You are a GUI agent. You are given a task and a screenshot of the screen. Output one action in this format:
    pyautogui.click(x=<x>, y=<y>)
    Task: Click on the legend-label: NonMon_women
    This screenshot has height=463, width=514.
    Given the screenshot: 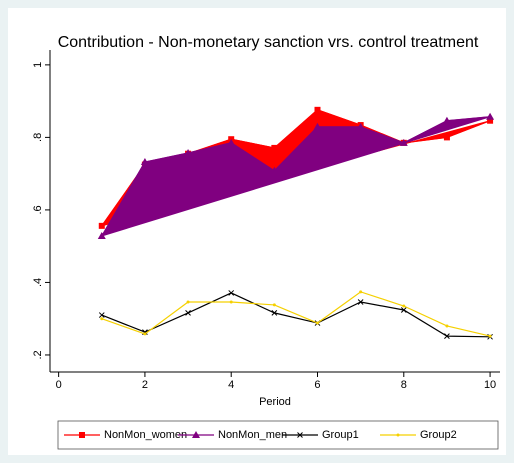 What is the action you would take?
    pyautogui.click(x=145, y=435)
    